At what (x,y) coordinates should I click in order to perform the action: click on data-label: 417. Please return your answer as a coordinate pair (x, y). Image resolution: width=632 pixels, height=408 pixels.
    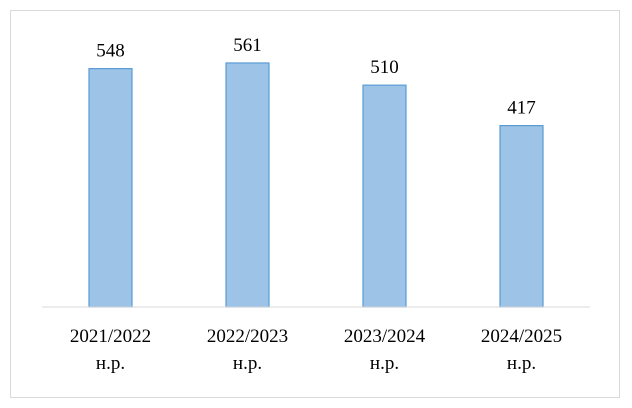
    Looking at the image, I should click on (521, 108).